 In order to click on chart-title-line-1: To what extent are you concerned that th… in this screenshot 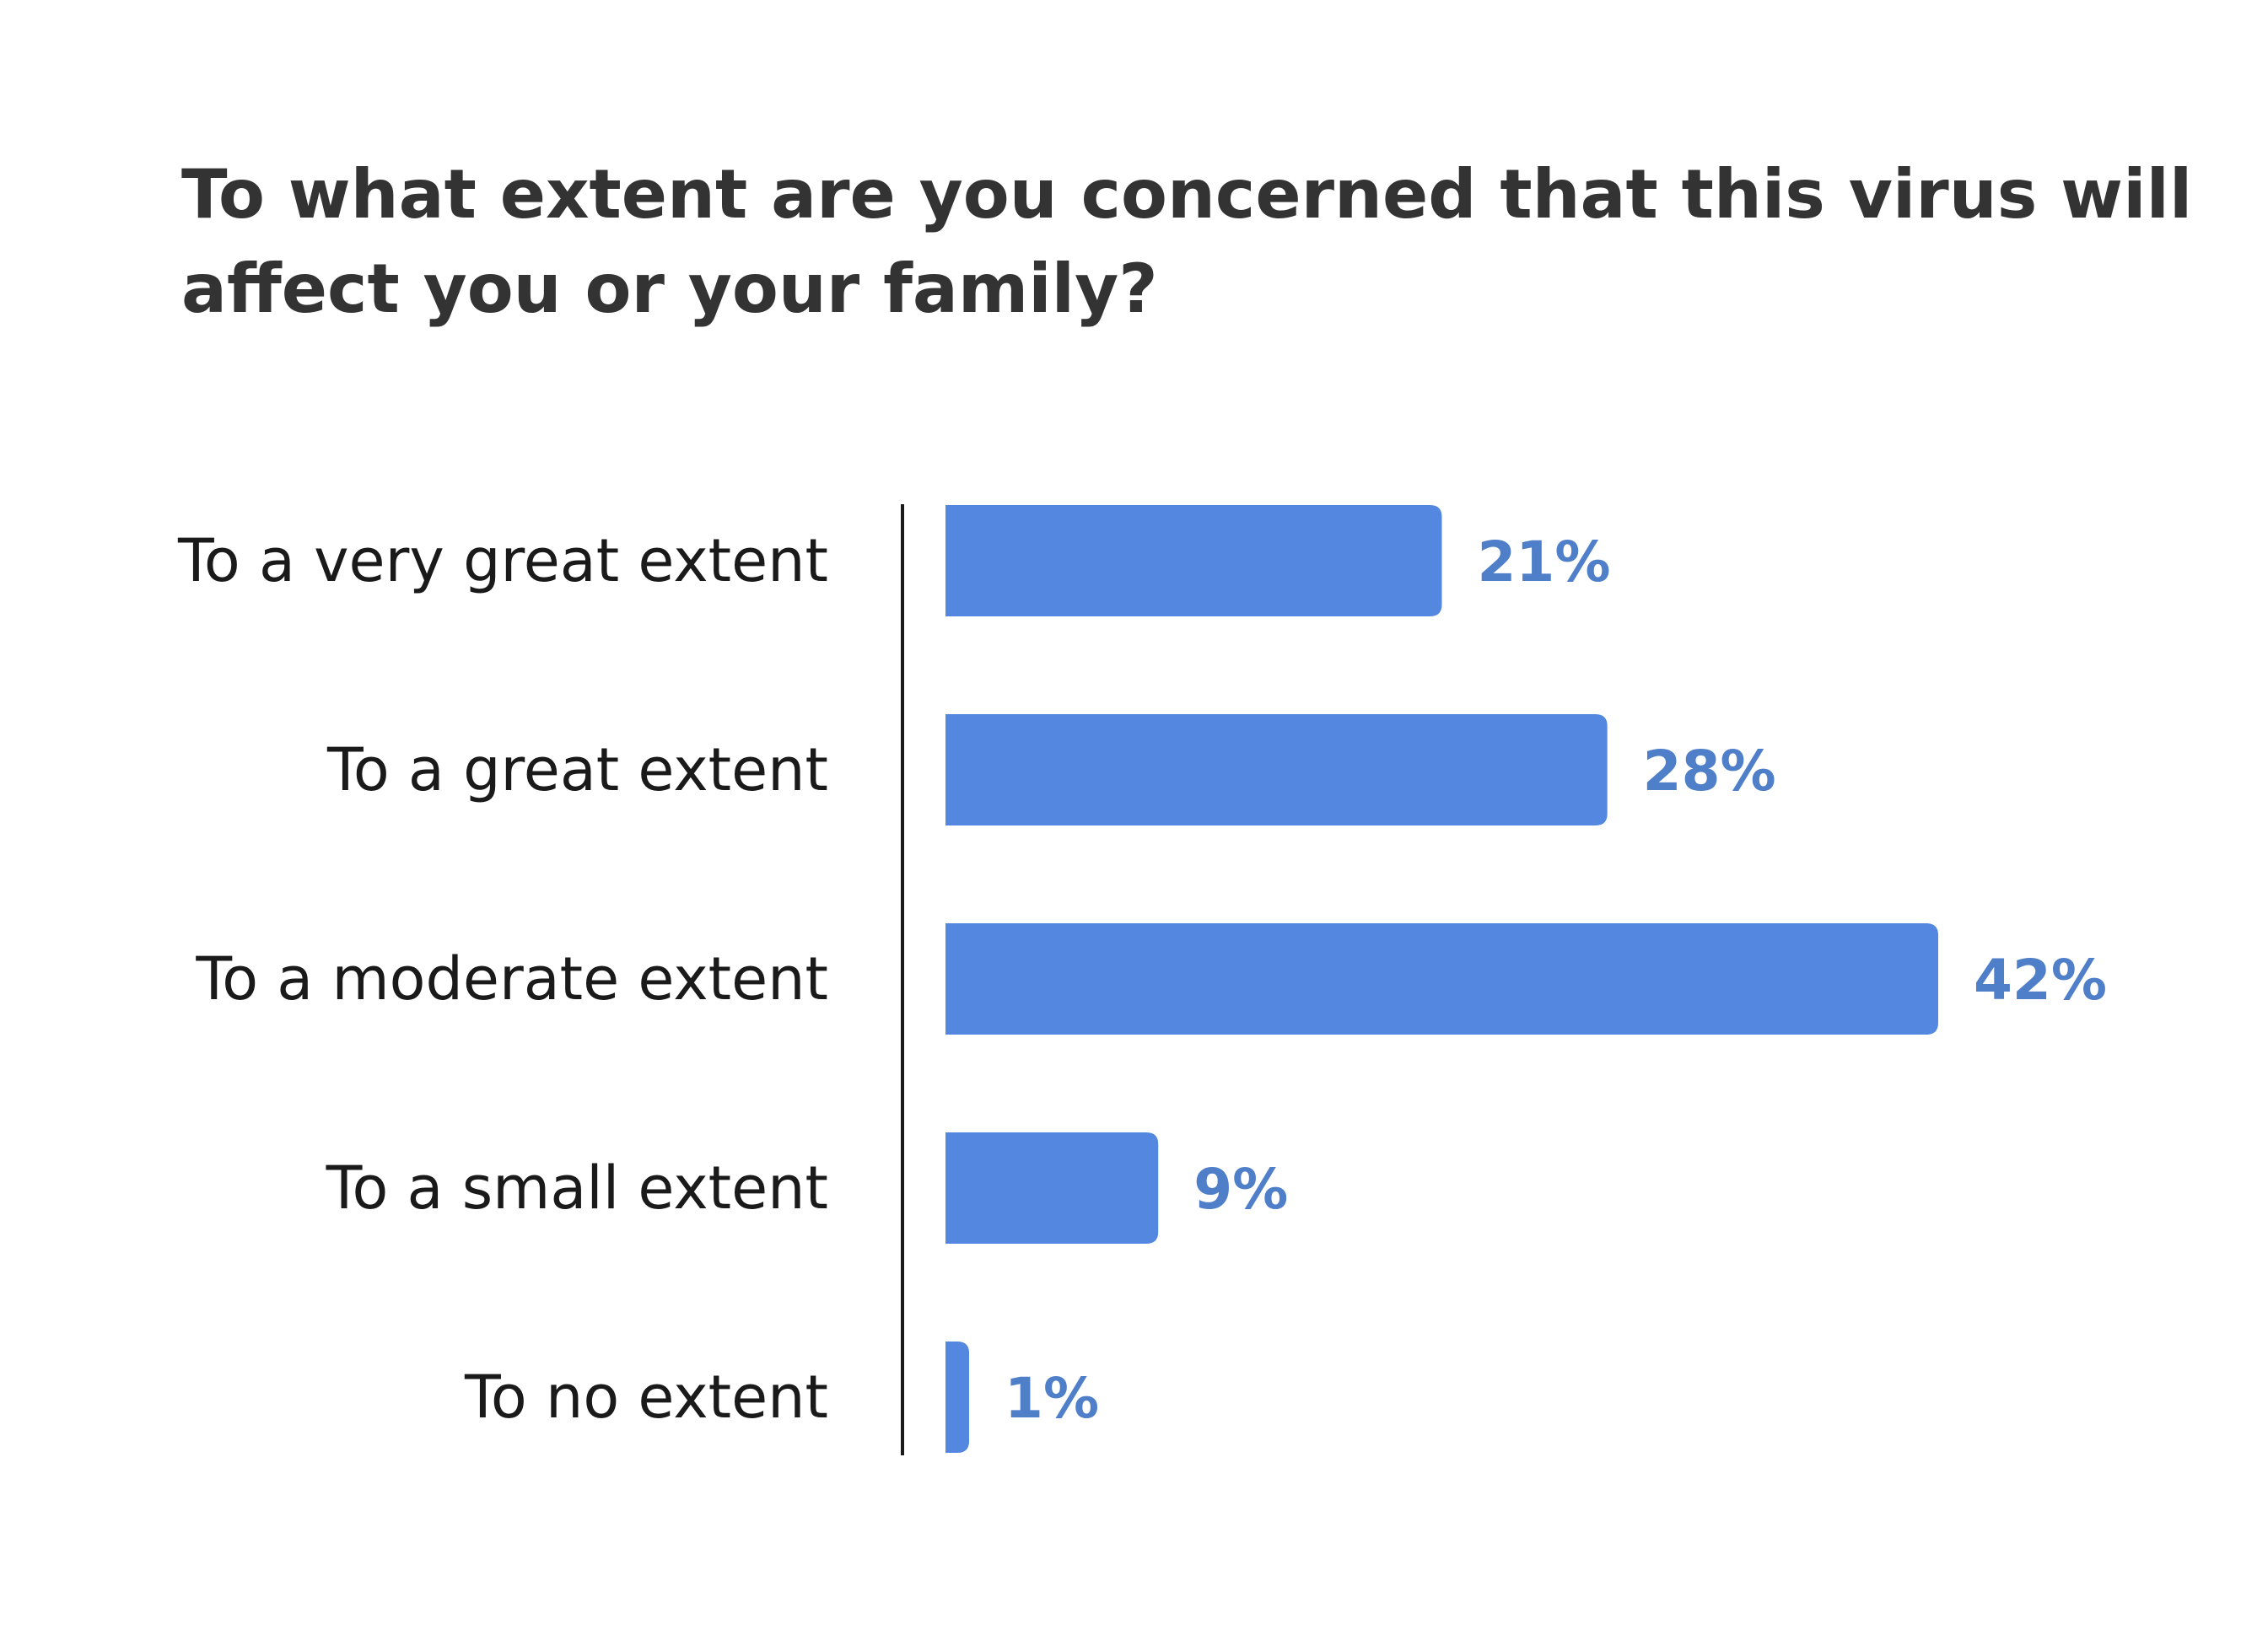, I will do `click(1187, 194)`.